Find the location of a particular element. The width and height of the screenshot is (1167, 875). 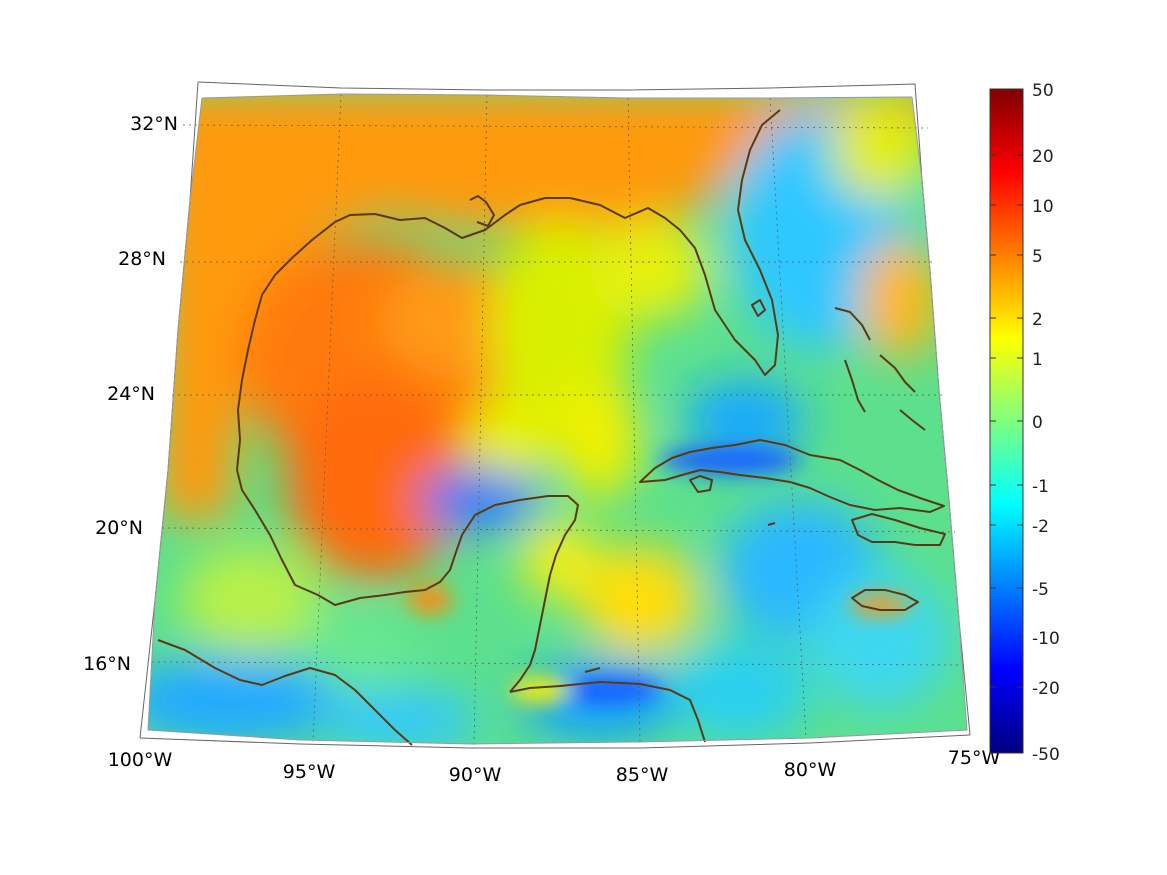

lat-labels: 32°N 28°N 24°N 20°N 16°N is located at coordinates (130, 394).